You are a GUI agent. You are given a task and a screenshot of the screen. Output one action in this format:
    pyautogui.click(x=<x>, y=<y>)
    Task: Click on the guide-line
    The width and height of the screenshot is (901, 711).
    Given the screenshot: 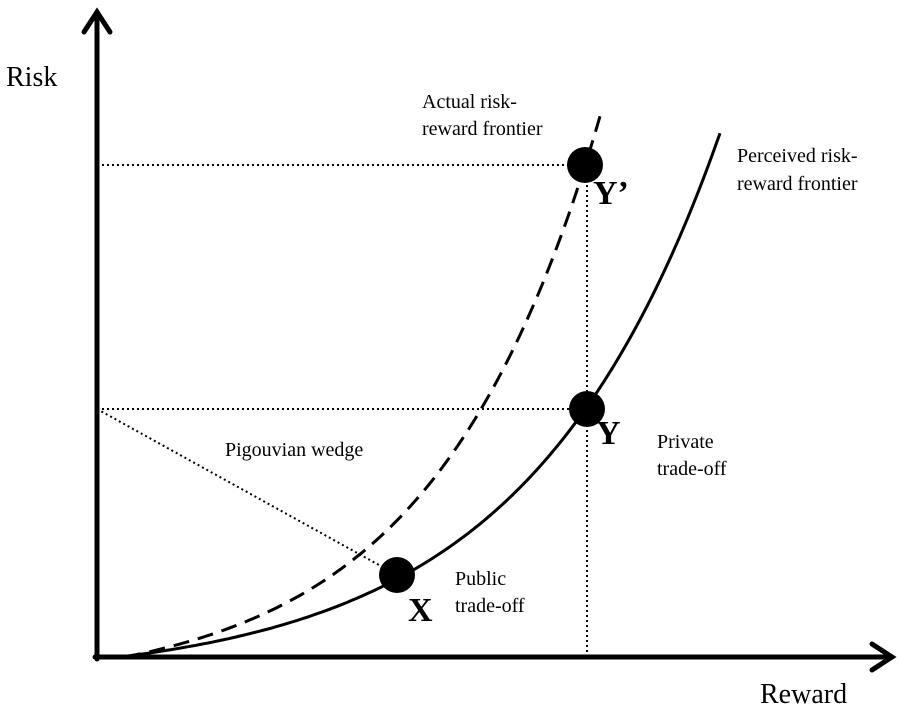 What is the action you would take?
    pyautogui.click(x=247, y=492)
    